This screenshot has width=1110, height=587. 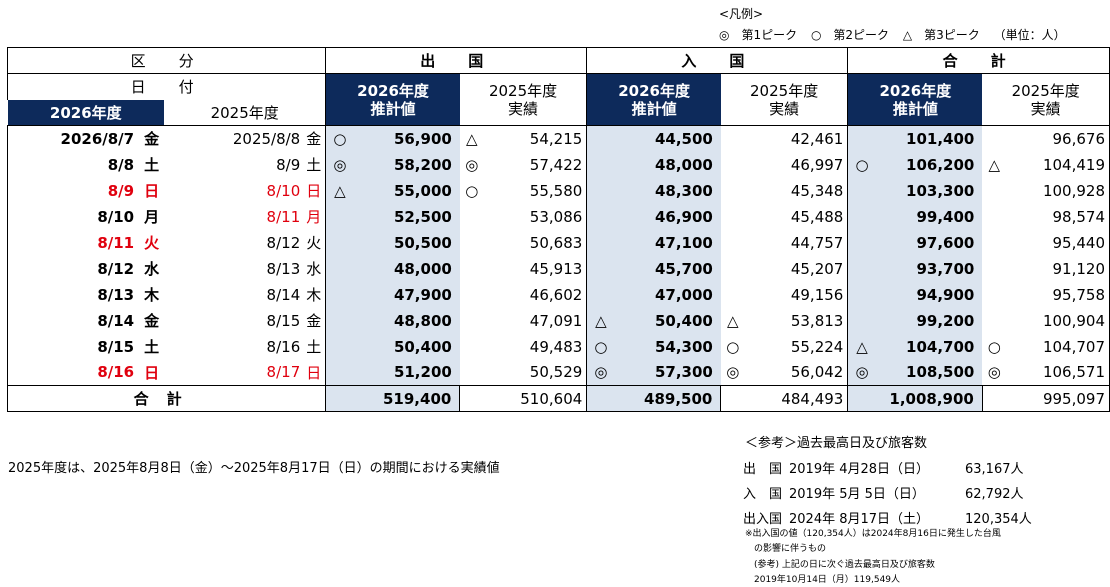 I want to click on arrive-est-line1: 2026年度, so click(x=654, y=90).